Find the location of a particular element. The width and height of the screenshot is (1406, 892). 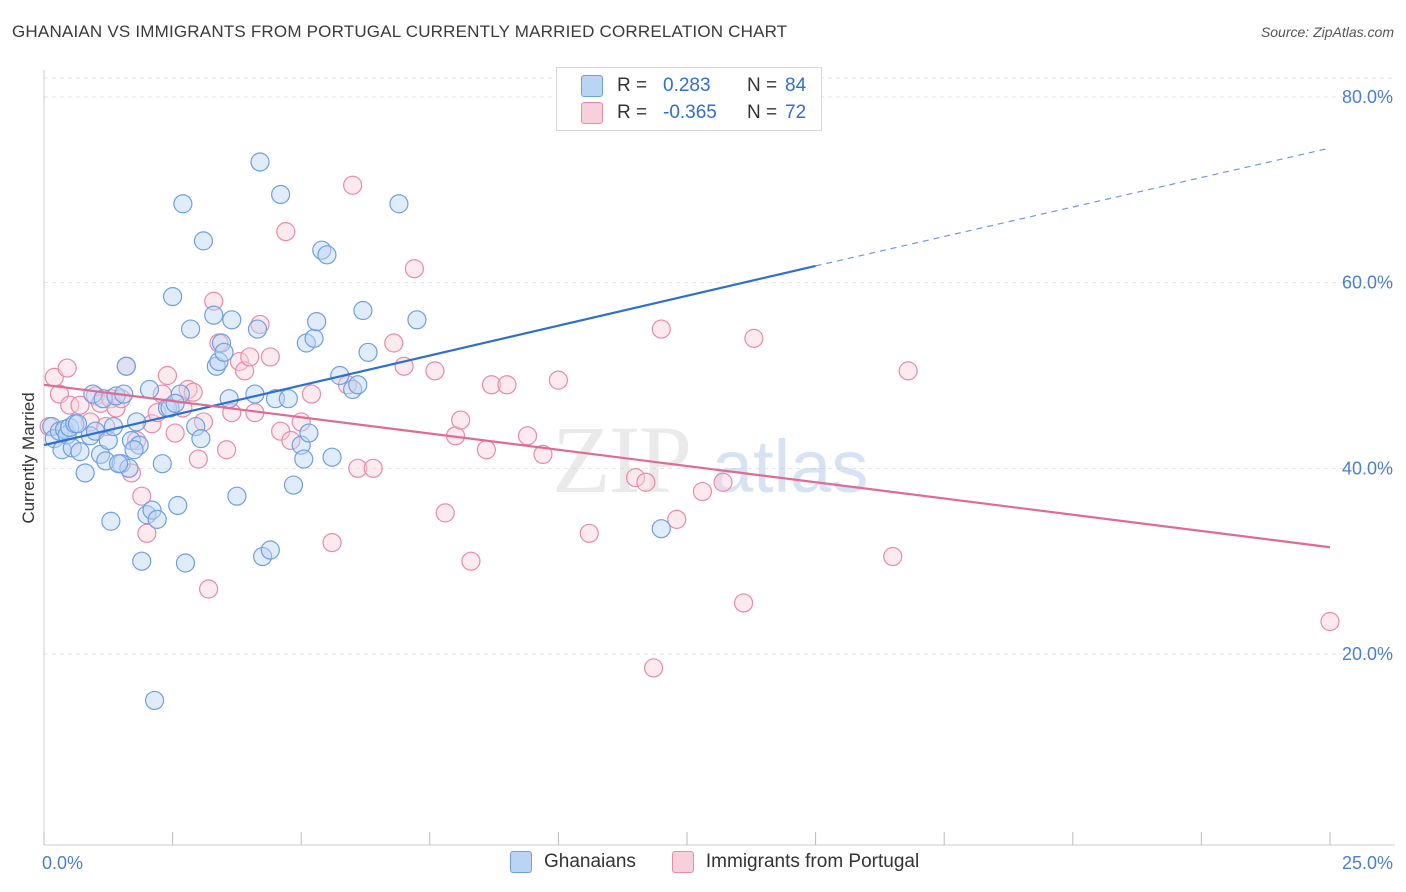

source-label: Source: ZipAtlas.com is located at coordinates (1327, 32).